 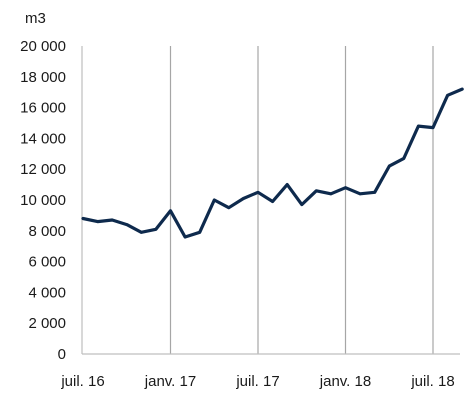 I want to click on y-tick-label: 12 000, so click(x=43, y=169).